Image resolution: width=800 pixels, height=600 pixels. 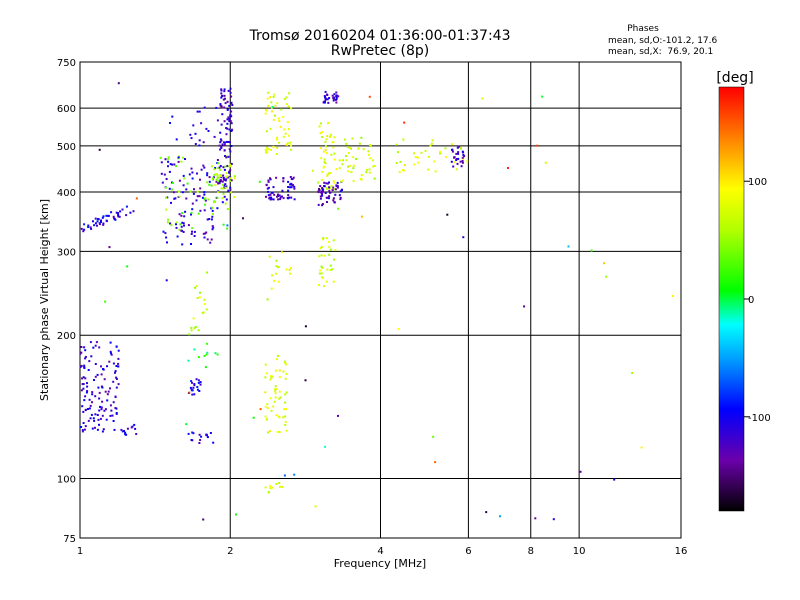 What do you see at coordinates (681, 551) in the screenshot?
I see `x-tick-label: 16` at bounding box center [681, 551].